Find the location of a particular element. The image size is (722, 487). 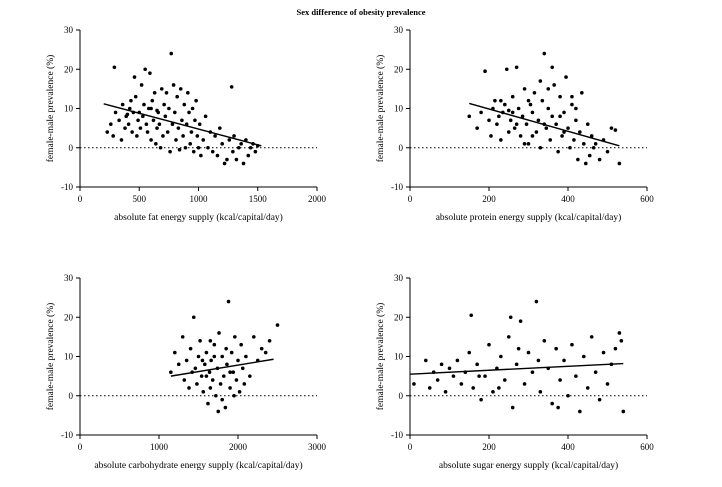

y-tick-label: 10 is located at coordinates (69, 109).